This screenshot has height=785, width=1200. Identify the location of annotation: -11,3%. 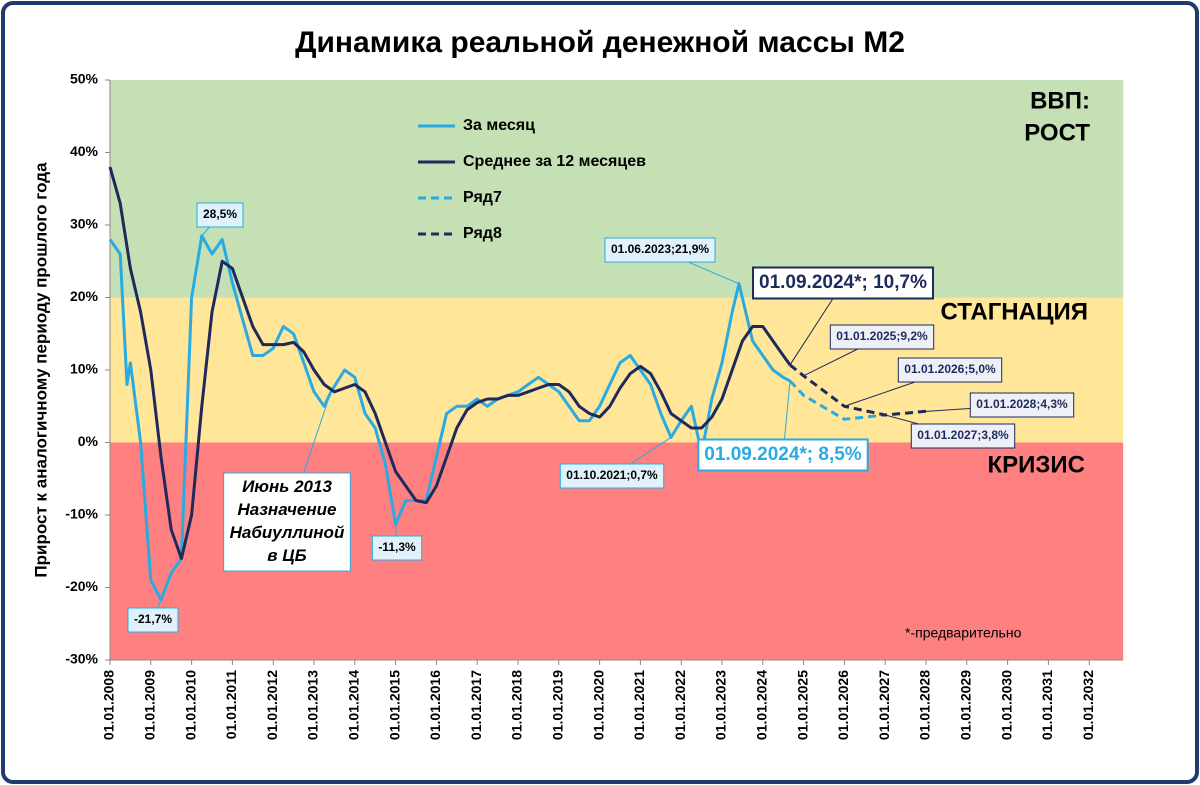
(397, 542).